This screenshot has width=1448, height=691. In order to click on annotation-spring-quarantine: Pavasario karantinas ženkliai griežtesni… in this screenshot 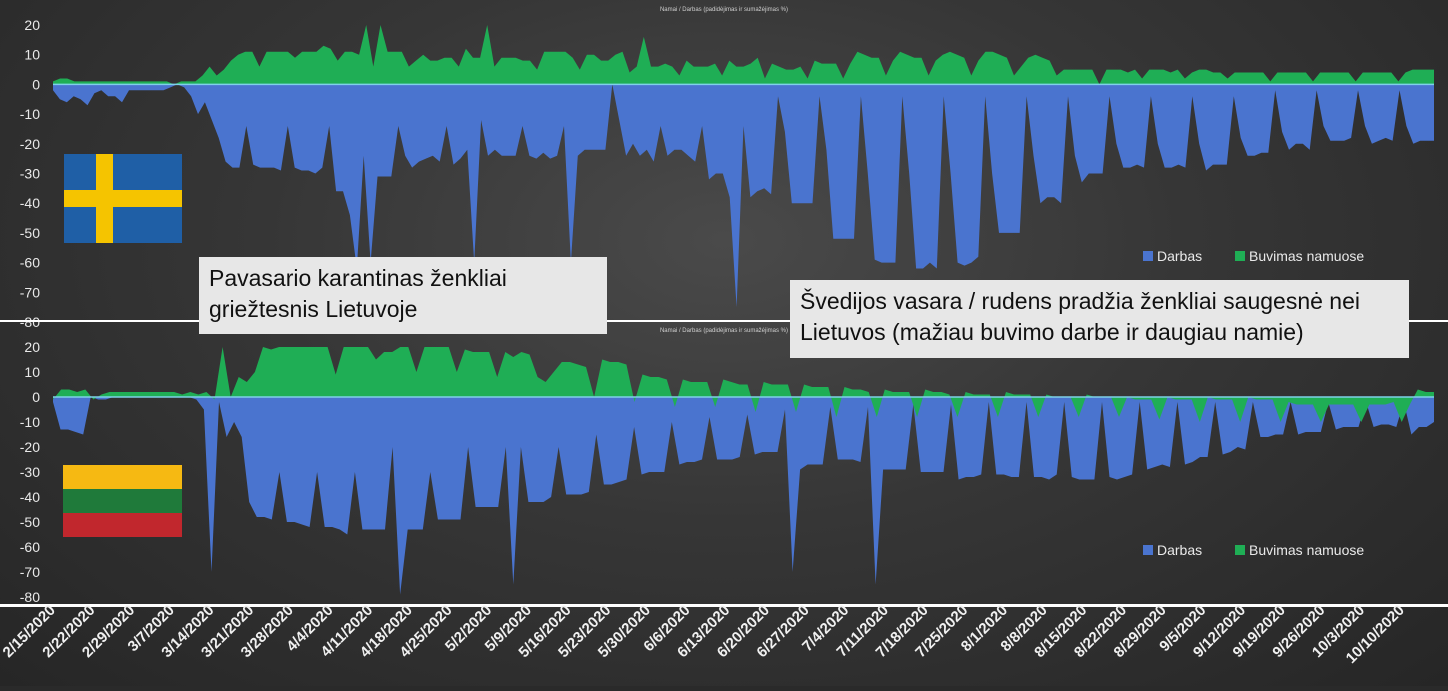, I will do `click(403, 295)`.